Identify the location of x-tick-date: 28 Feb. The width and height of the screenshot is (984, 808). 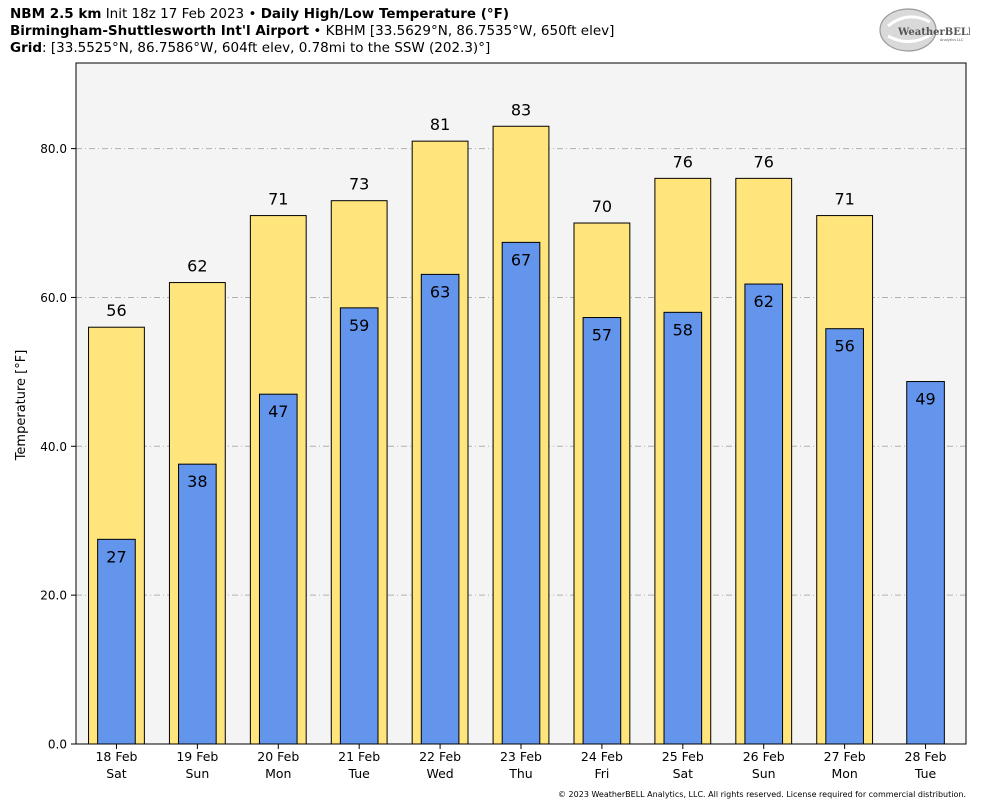
(926, 756).